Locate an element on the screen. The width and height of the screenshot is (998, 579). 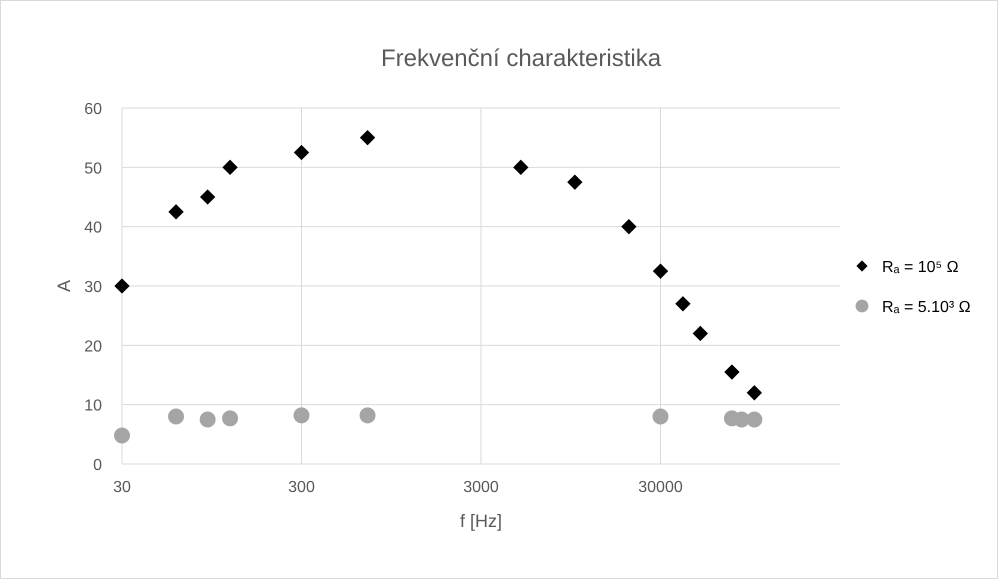
y-tick-label: 10 is located at coordinates (93, 406).